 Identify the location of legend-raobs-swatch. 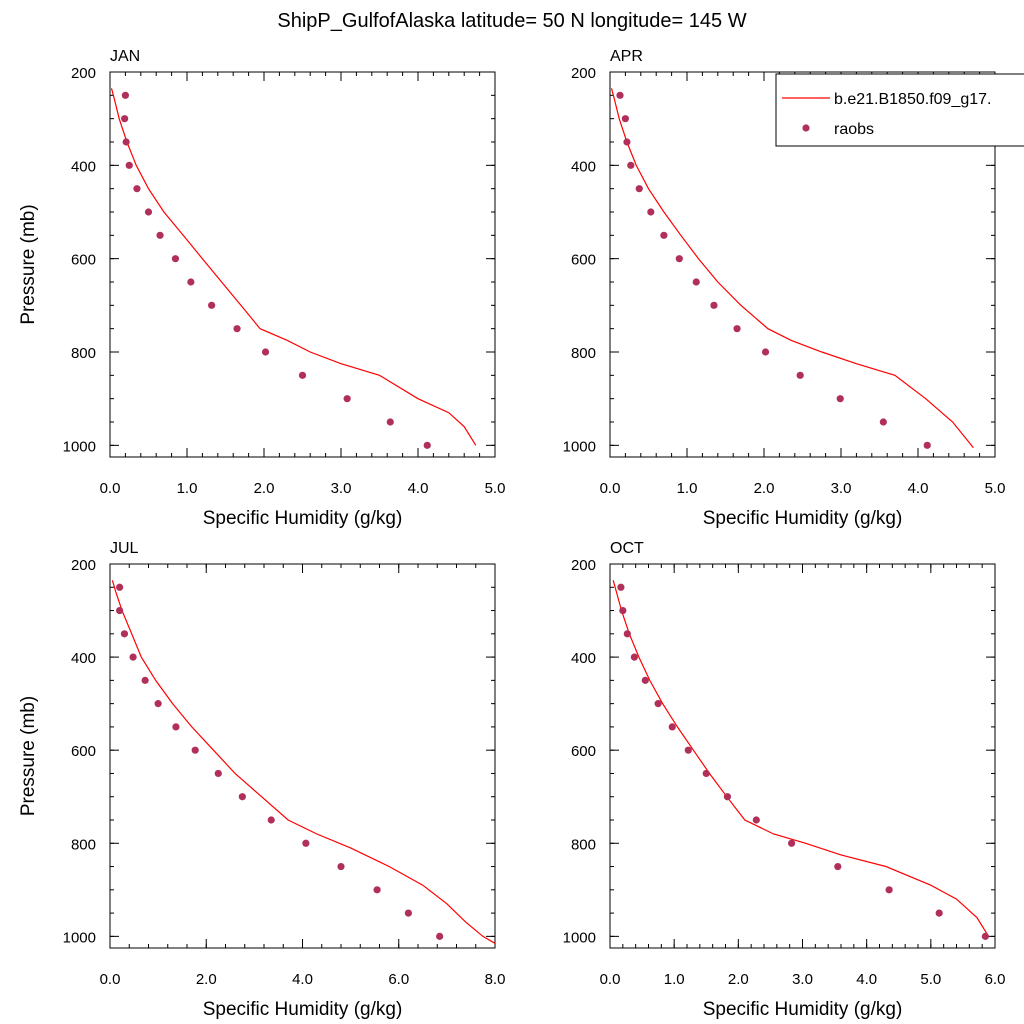
(806, 128).